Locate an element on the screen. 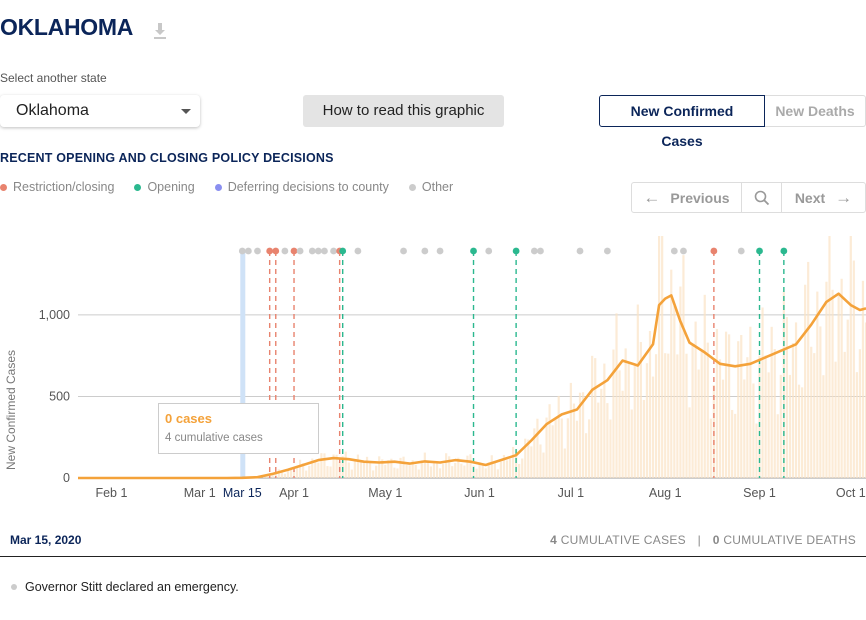 The image size is (866, 620). how-to-read-button: How to read this graphic is located at coordinates (403, 111).